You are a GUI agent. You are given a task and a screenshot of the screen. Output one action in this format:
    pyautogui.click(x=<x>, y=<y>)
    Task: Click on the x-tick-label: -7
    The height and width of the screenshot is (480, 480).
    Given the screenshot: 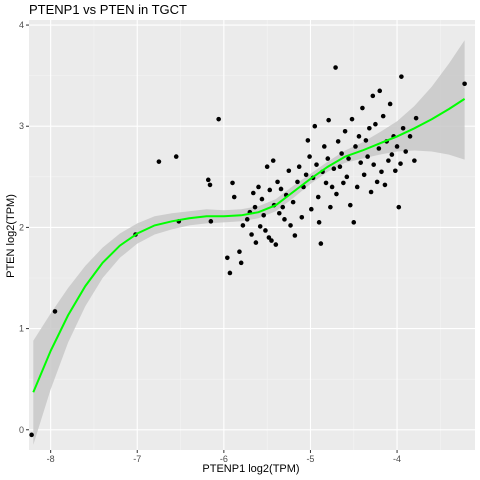 What is the action you would take?
    pyautogui.click(x=137, y=459)
    